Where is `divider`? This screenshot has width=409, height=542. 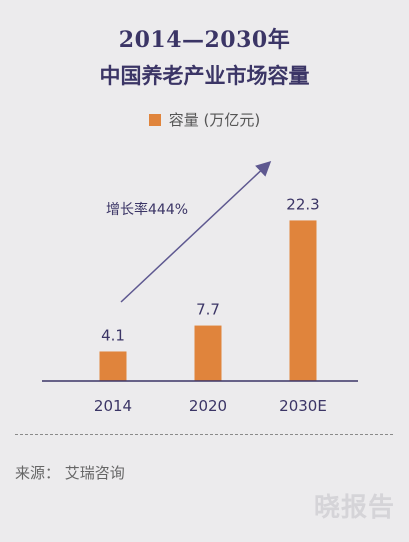 divider is located at coordinates (204, 434).